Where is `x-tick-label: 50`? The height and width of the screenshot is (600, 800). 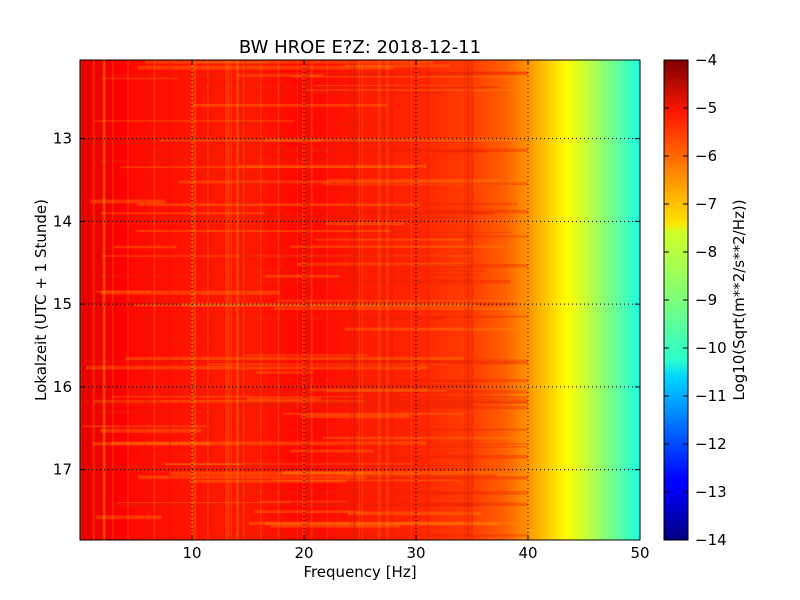
x-tick-label: 50 is located at coordinates (639, 553).